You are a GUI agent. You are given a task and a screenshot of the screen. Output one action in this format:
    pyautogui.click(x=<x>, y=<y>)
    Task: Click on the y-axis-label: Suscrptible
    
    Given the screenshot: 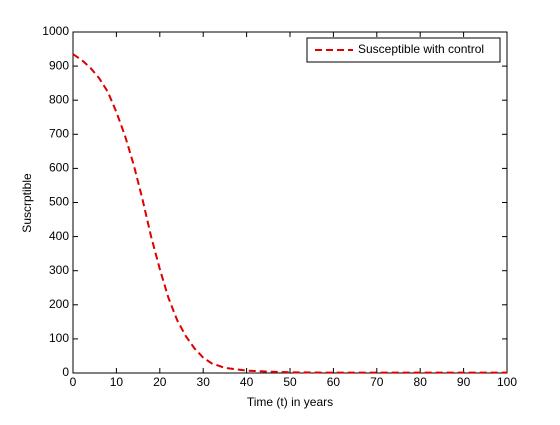 What is the action you would take?
    pyautogui.click(x=27, y=203)
    